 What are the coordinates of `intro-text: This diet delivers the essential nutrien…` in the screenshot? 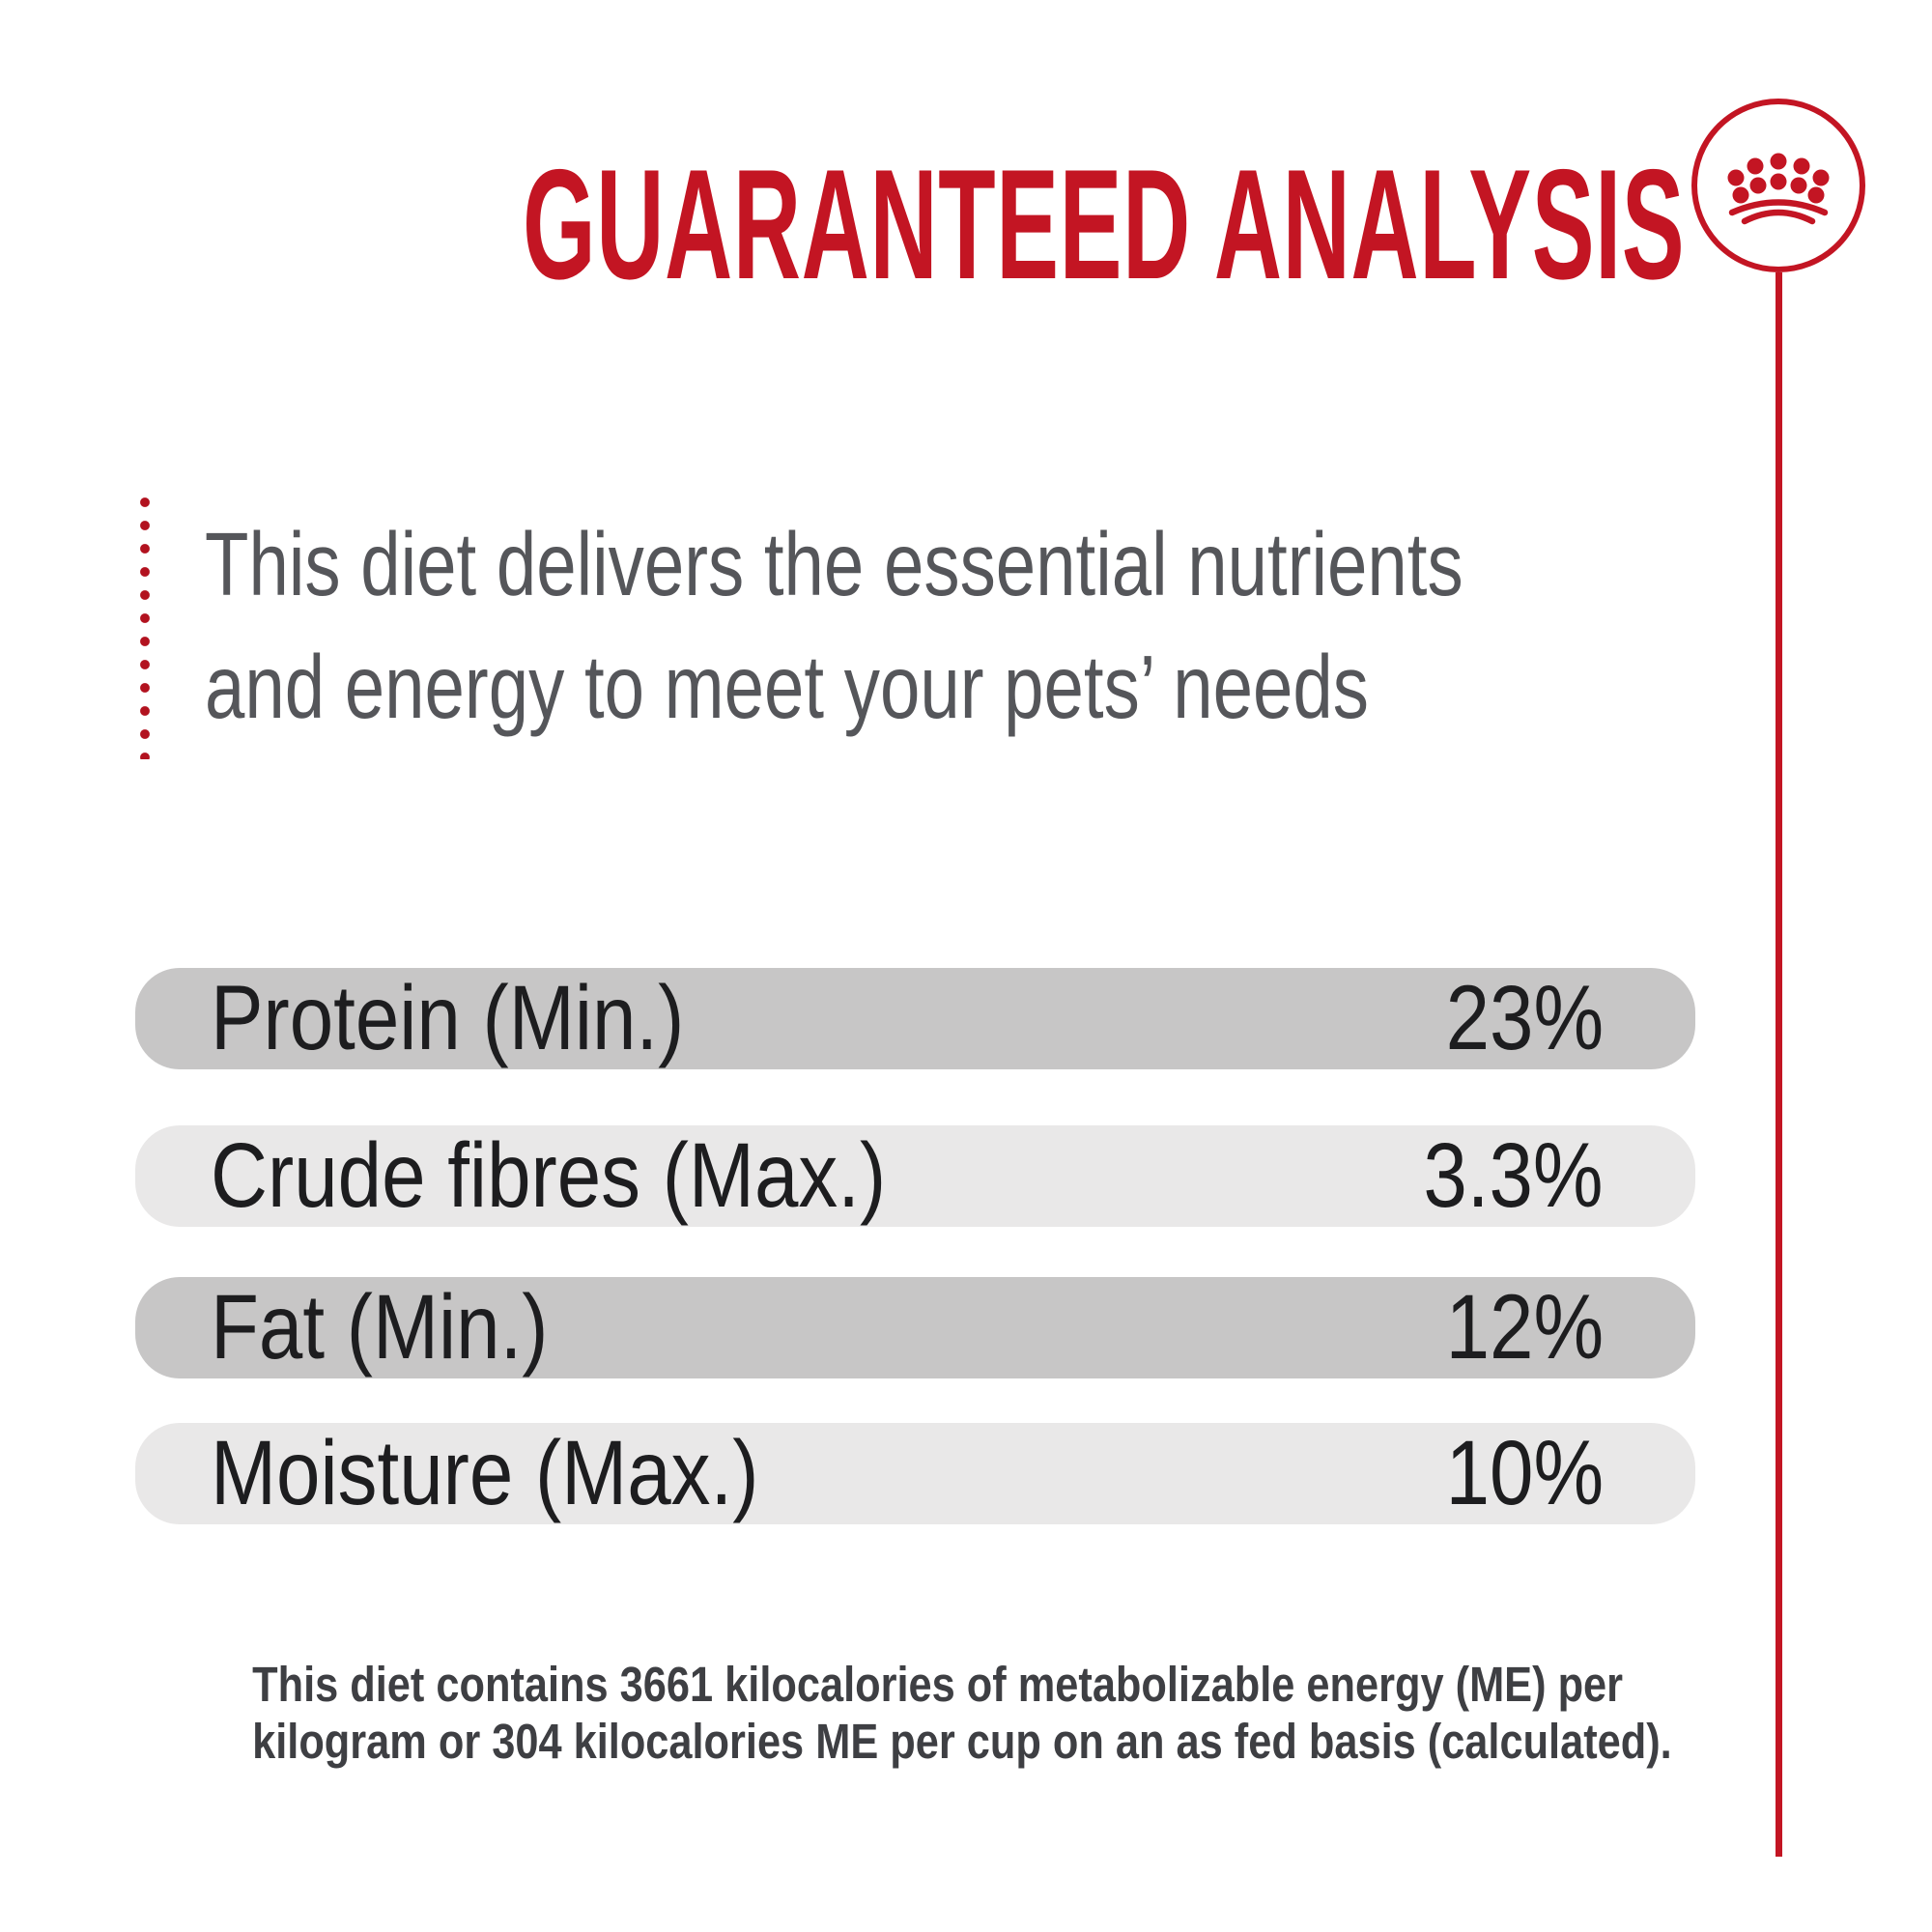 It's located at (1026, 626).